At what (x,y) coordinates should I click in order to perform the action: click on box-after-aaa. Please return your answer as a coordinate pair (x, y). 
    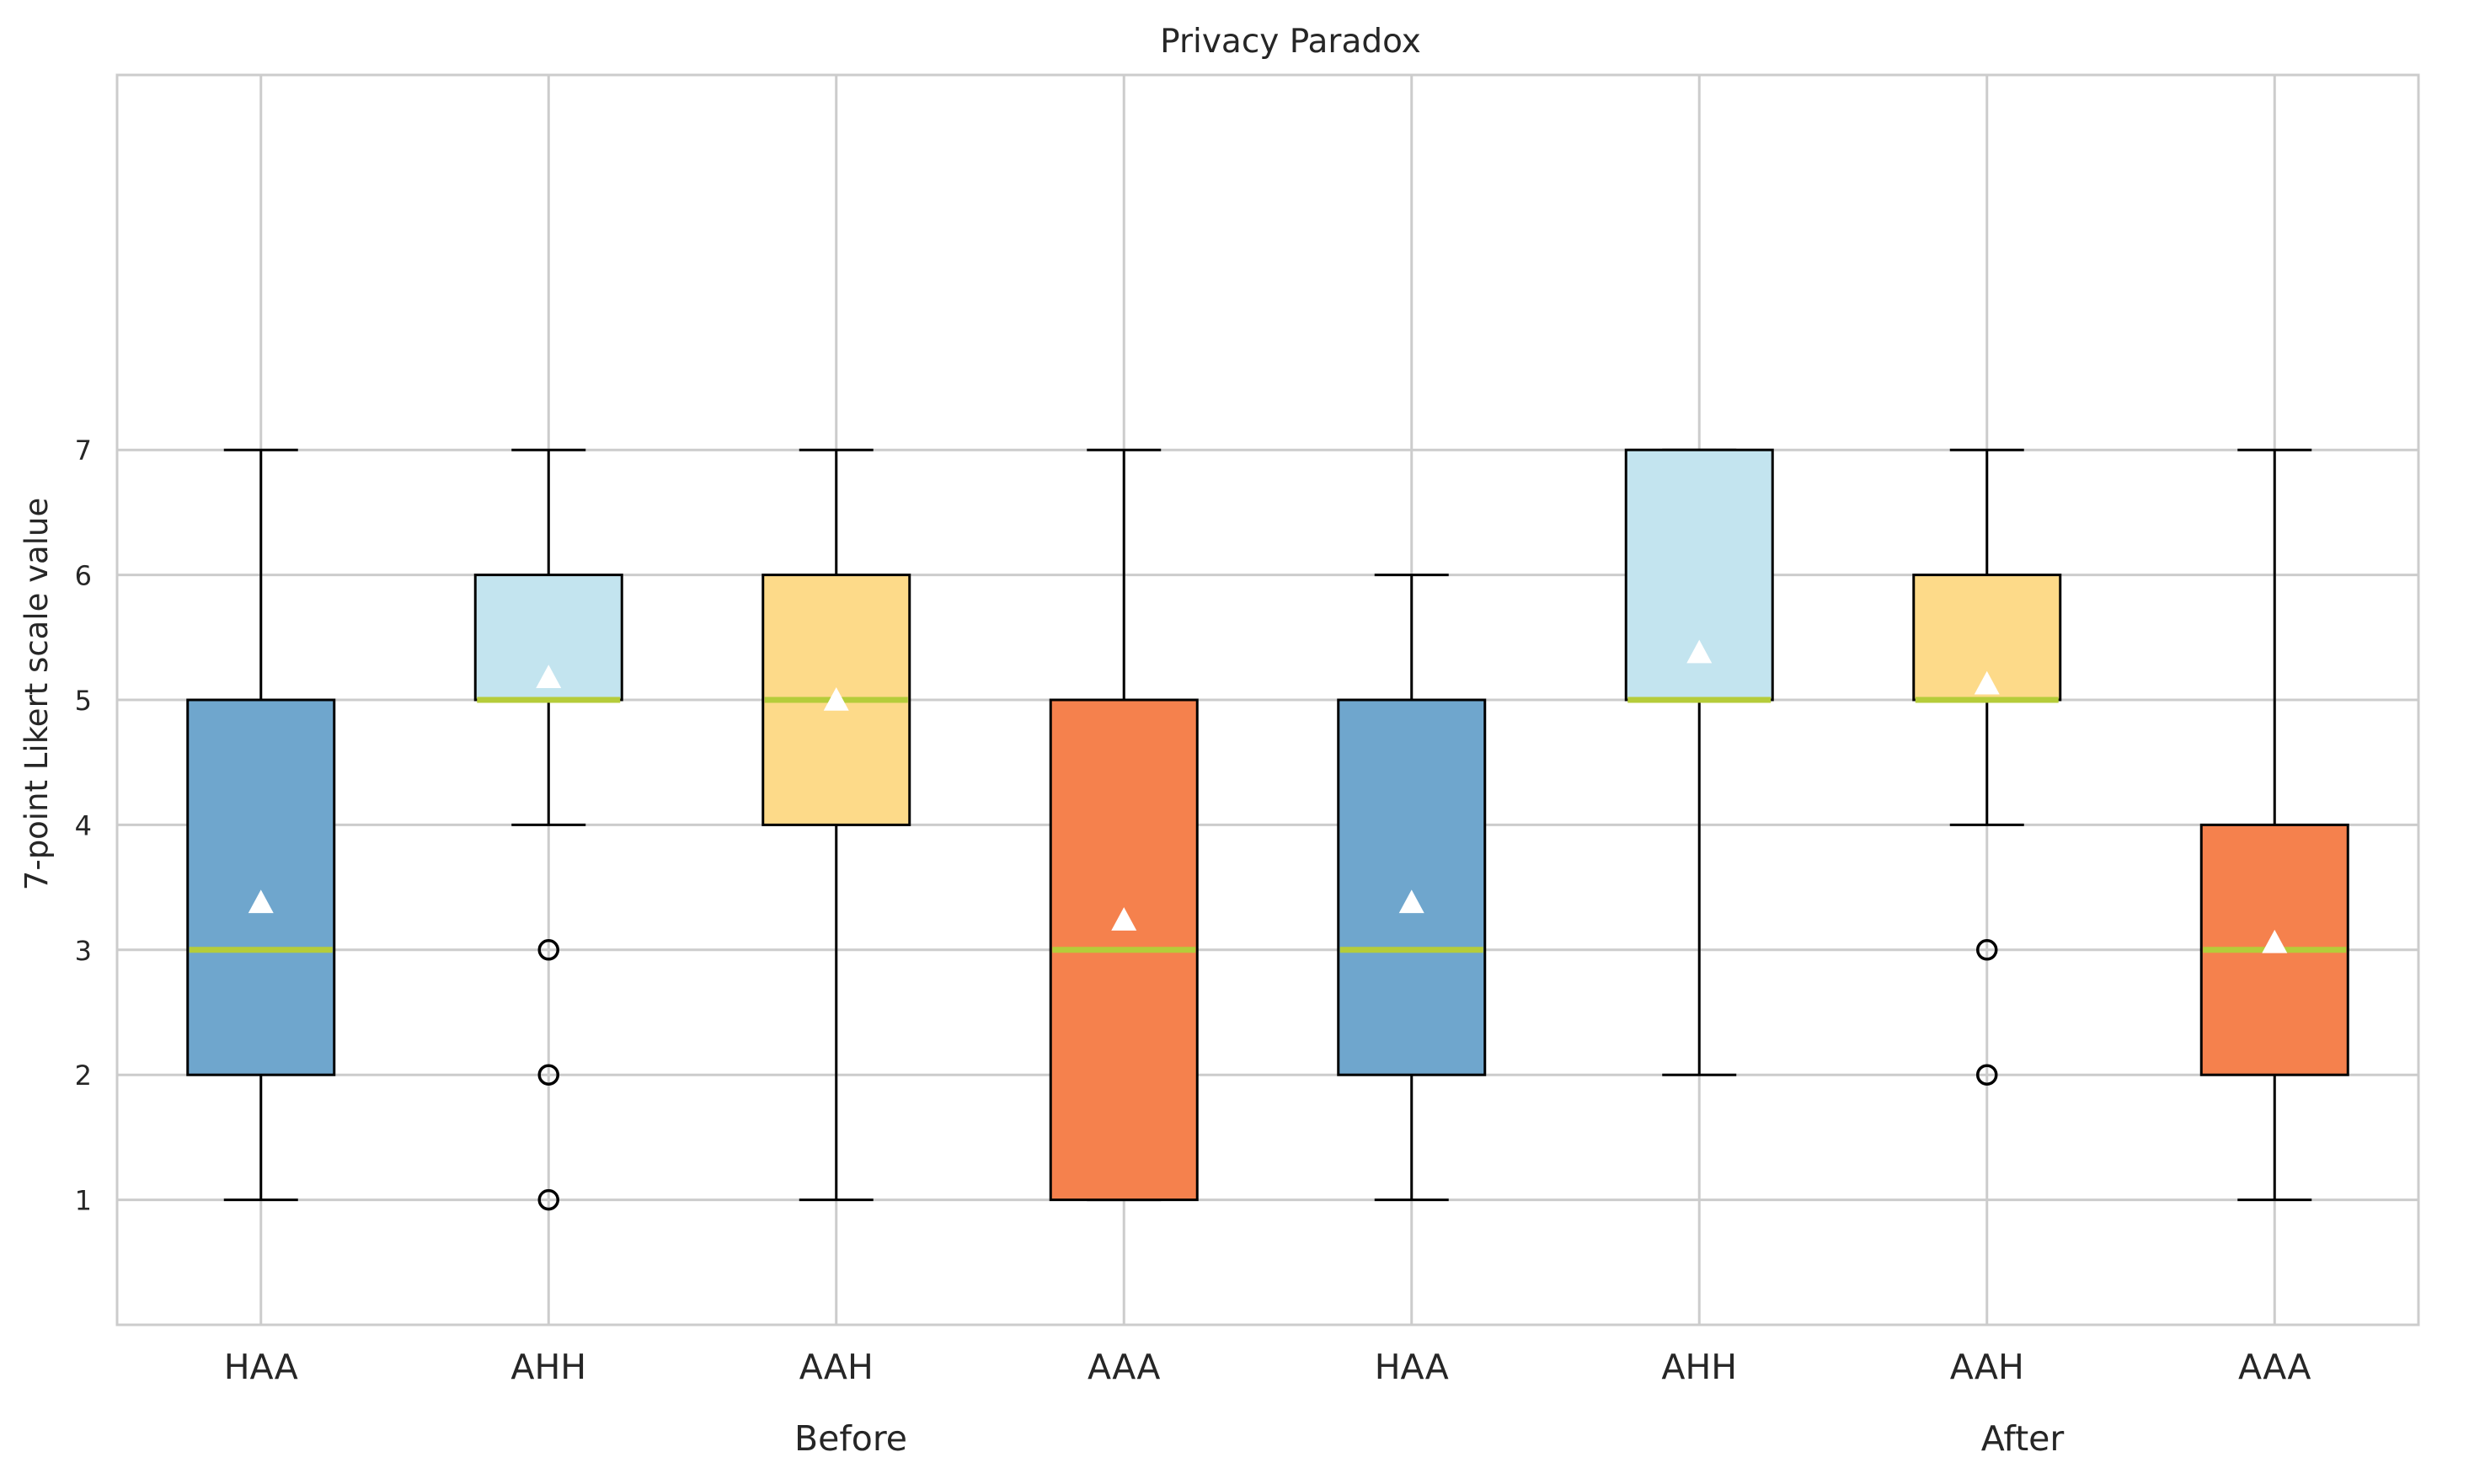
    Looking at the image, I should click on (2274, 825).